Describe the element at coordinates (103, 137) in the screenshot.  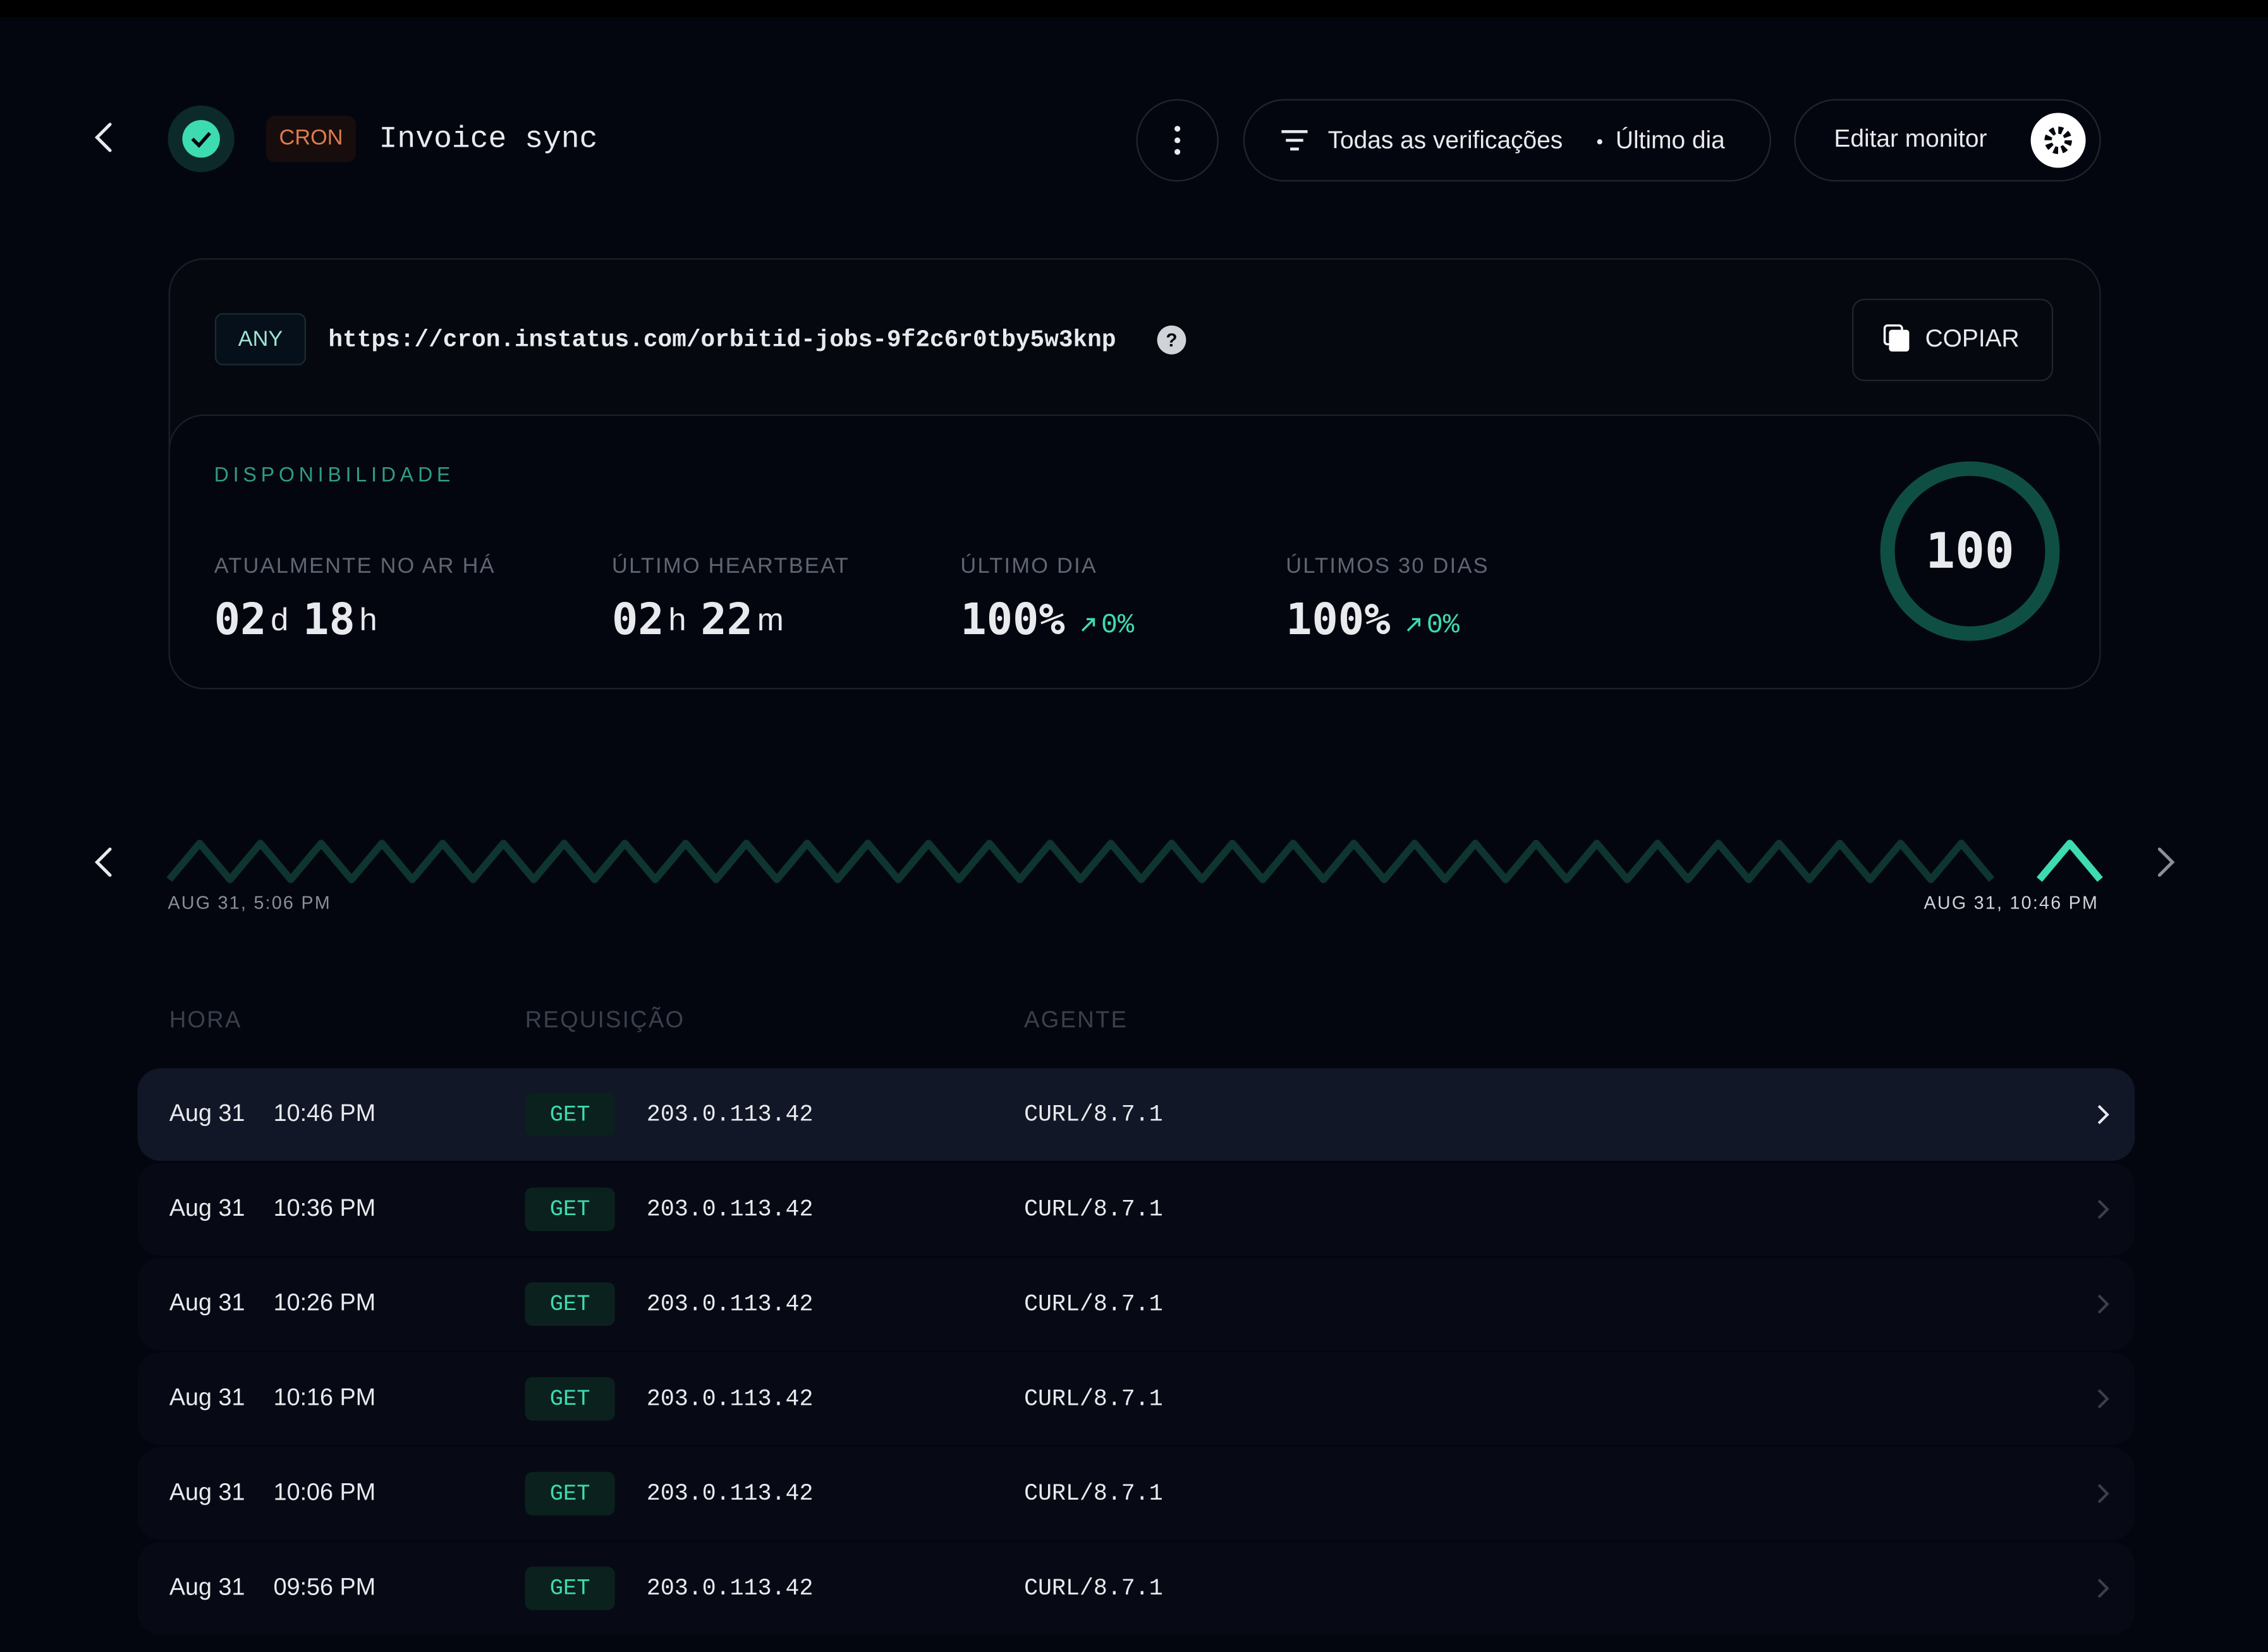
I see `back-button` at that location.